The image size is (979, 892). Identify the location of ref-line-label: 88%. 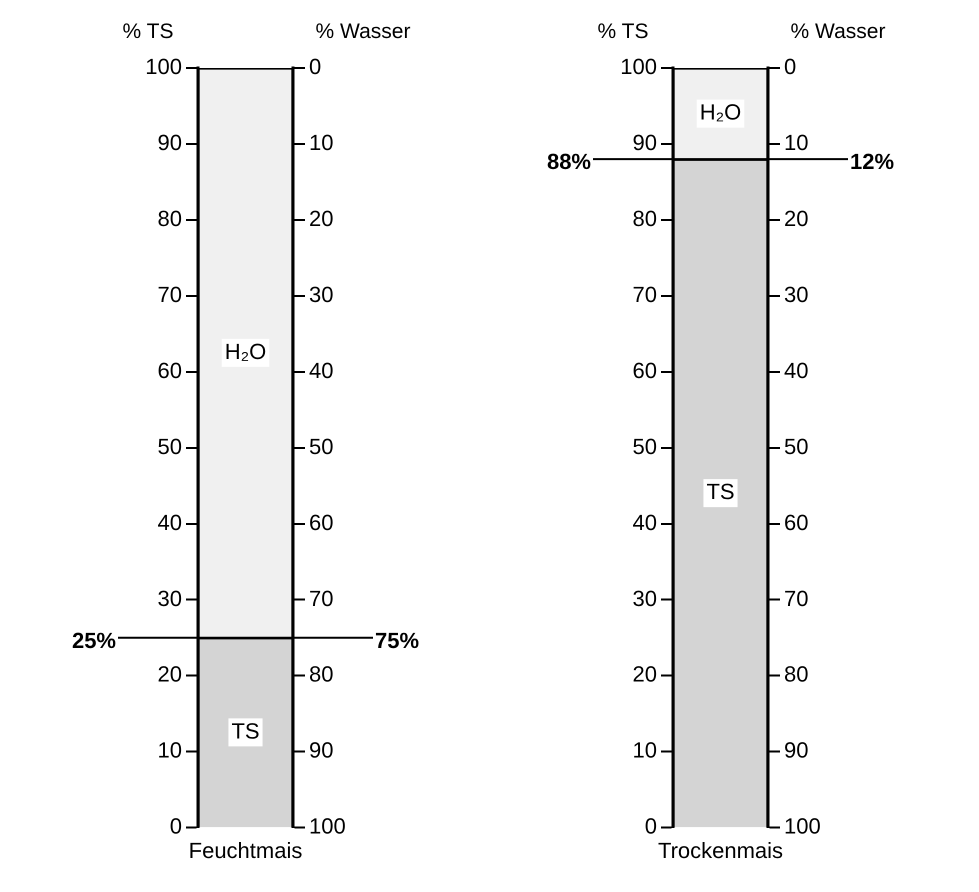
(568, 161).